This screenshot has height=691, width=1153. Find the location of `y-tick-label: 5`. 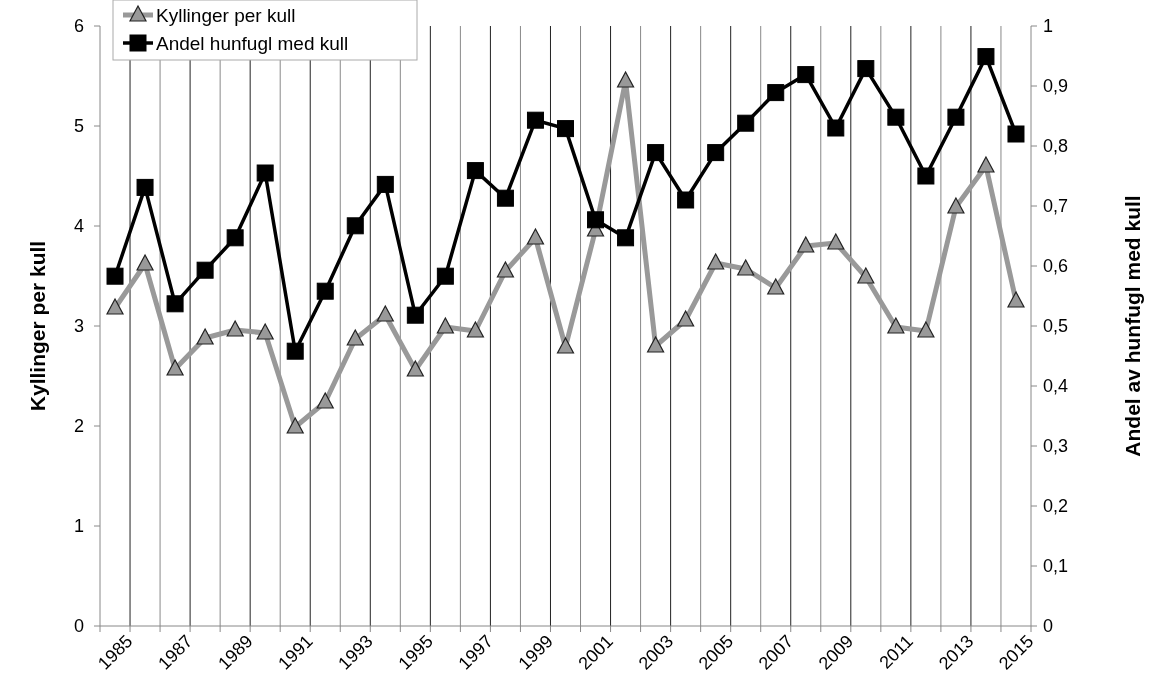

y-tick-label: 5 is located at coordinates (78, 126).